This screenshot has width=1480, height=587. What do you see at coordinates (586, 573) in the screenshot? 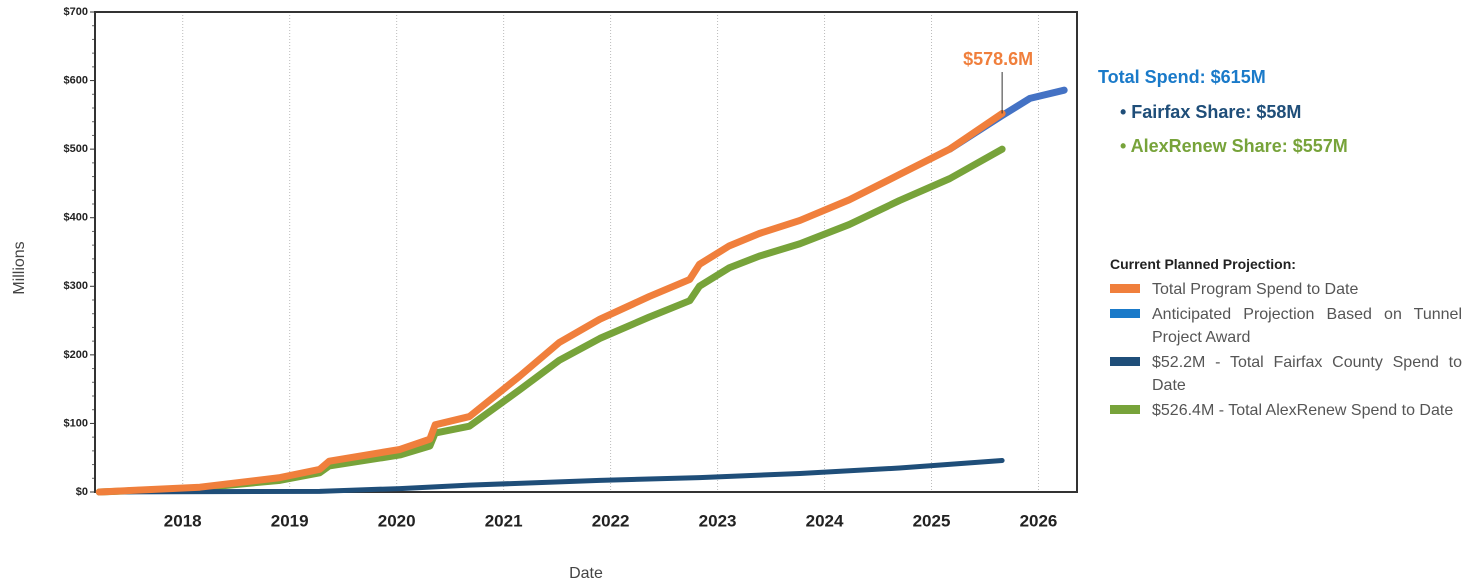
I see `x-axis-label: Date` at bounding box center [586, 573].